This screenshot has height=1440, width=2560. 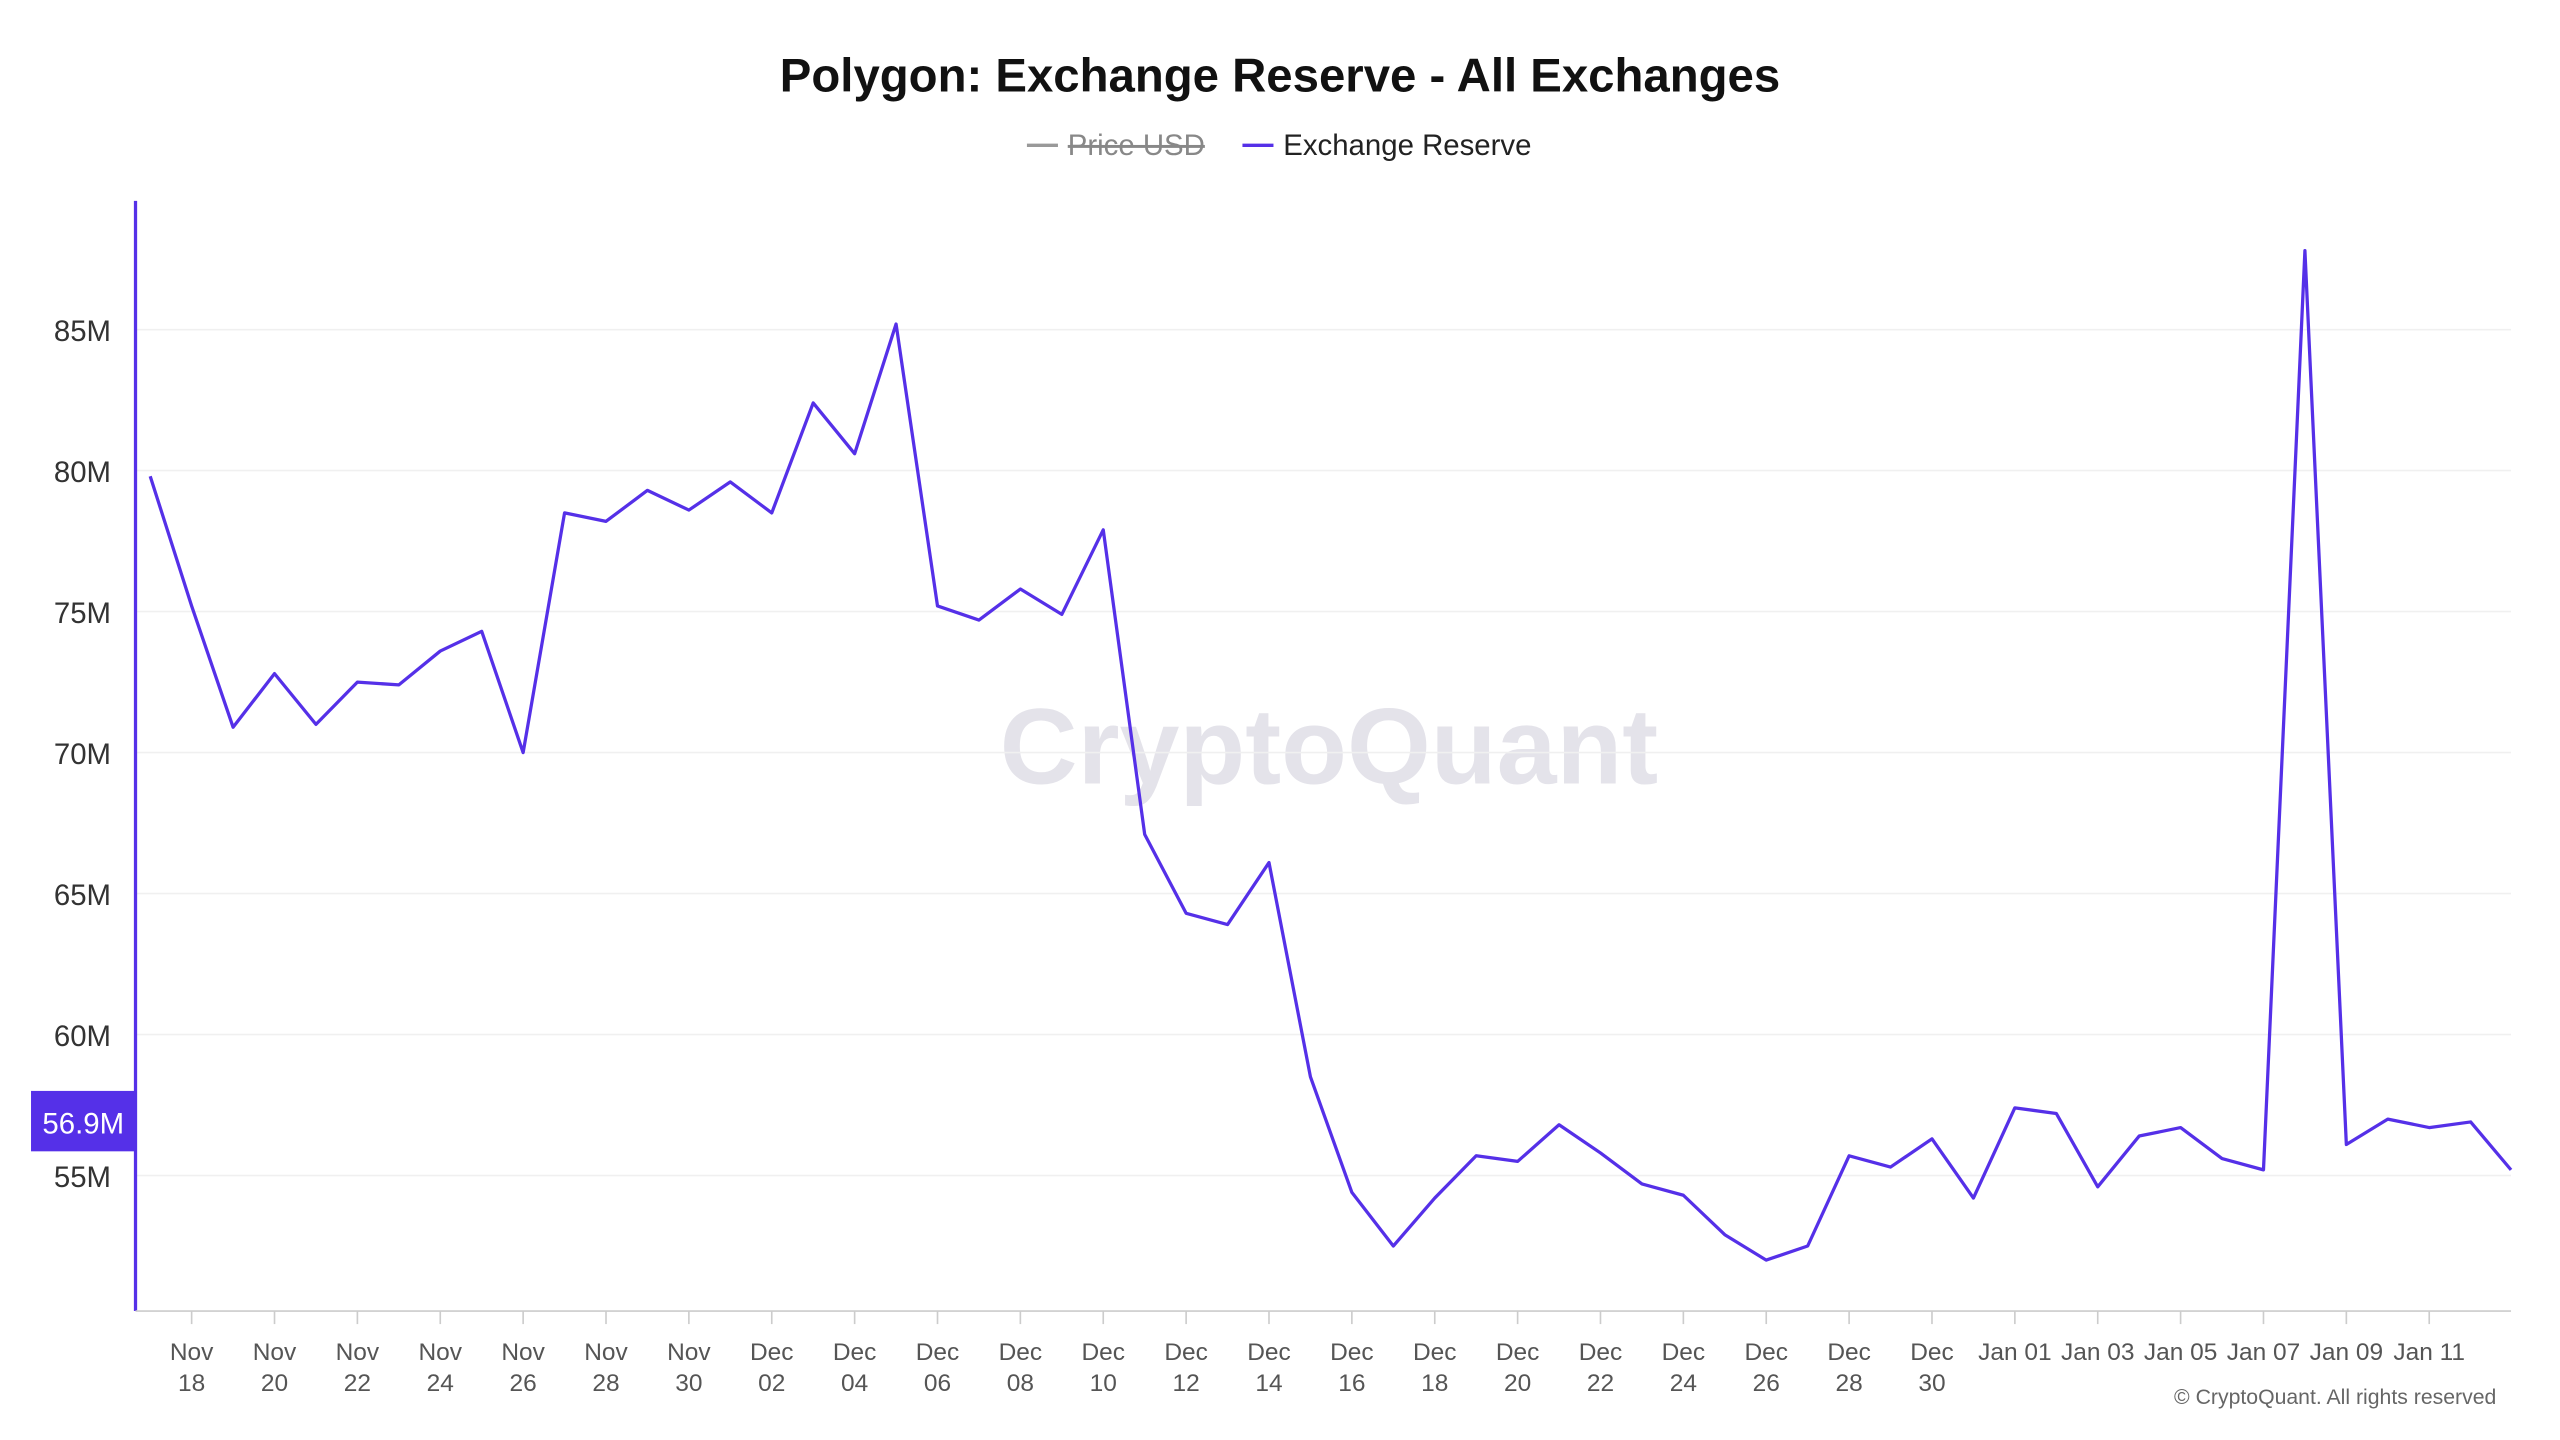 I want to click on legend: Price USD Exchange Reserve, so click(x=1278, y=145).